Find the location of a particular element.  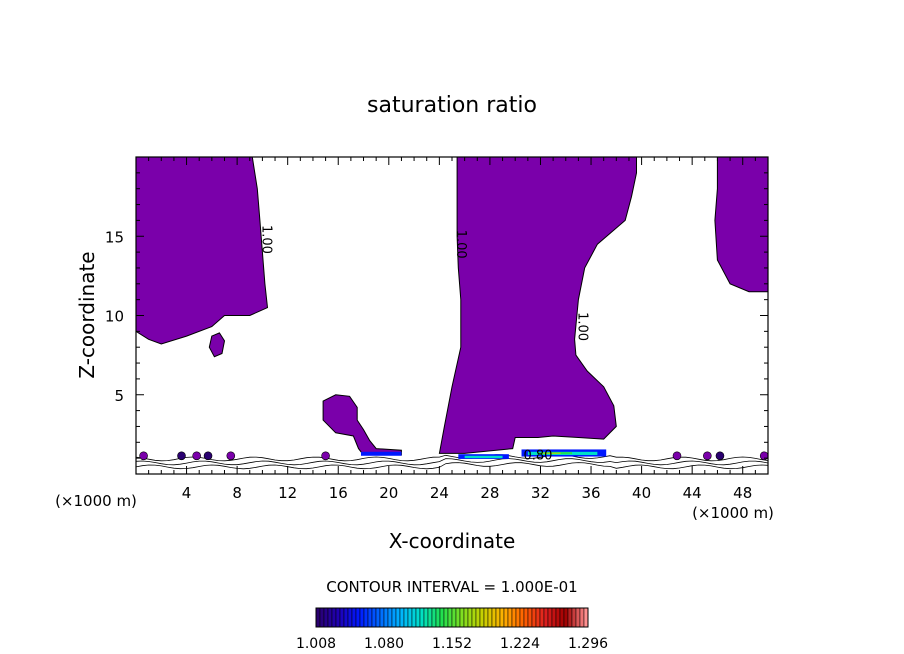

colorbar-tick-label: 1.080 is located at coordinates (384, 644).